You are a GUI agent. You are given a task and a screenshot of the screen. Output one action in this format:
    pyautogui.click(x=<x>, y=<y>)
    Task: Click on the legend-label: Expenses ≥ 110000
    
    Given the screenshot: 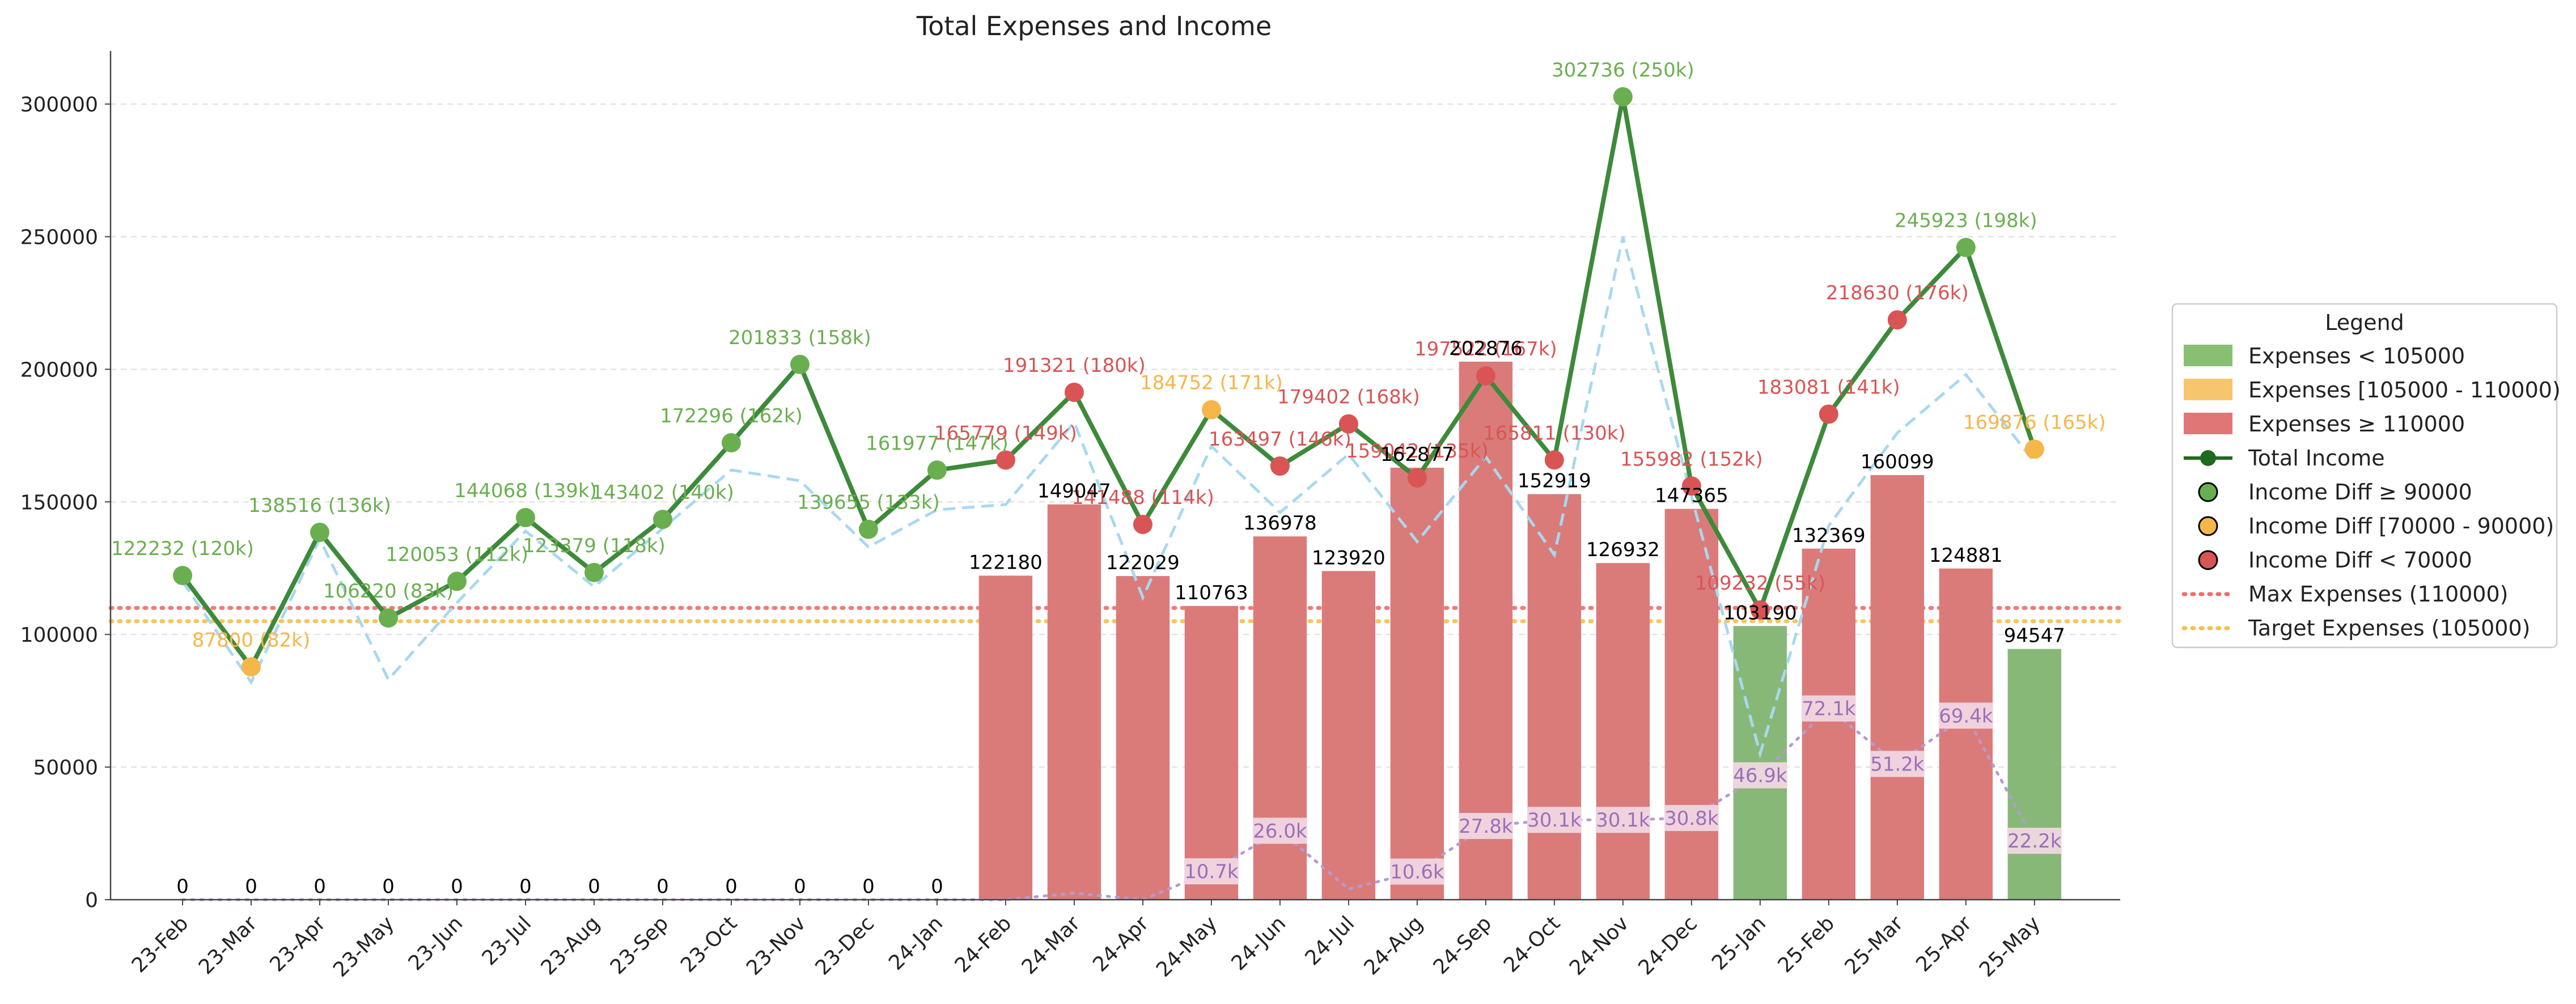 What is the action you would take?
    pyautogui.click(x=2356, y=424)
    